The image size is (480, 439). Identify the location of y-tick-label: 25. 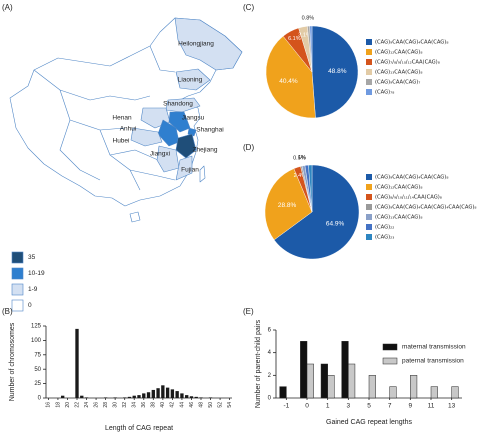
(37, 384).